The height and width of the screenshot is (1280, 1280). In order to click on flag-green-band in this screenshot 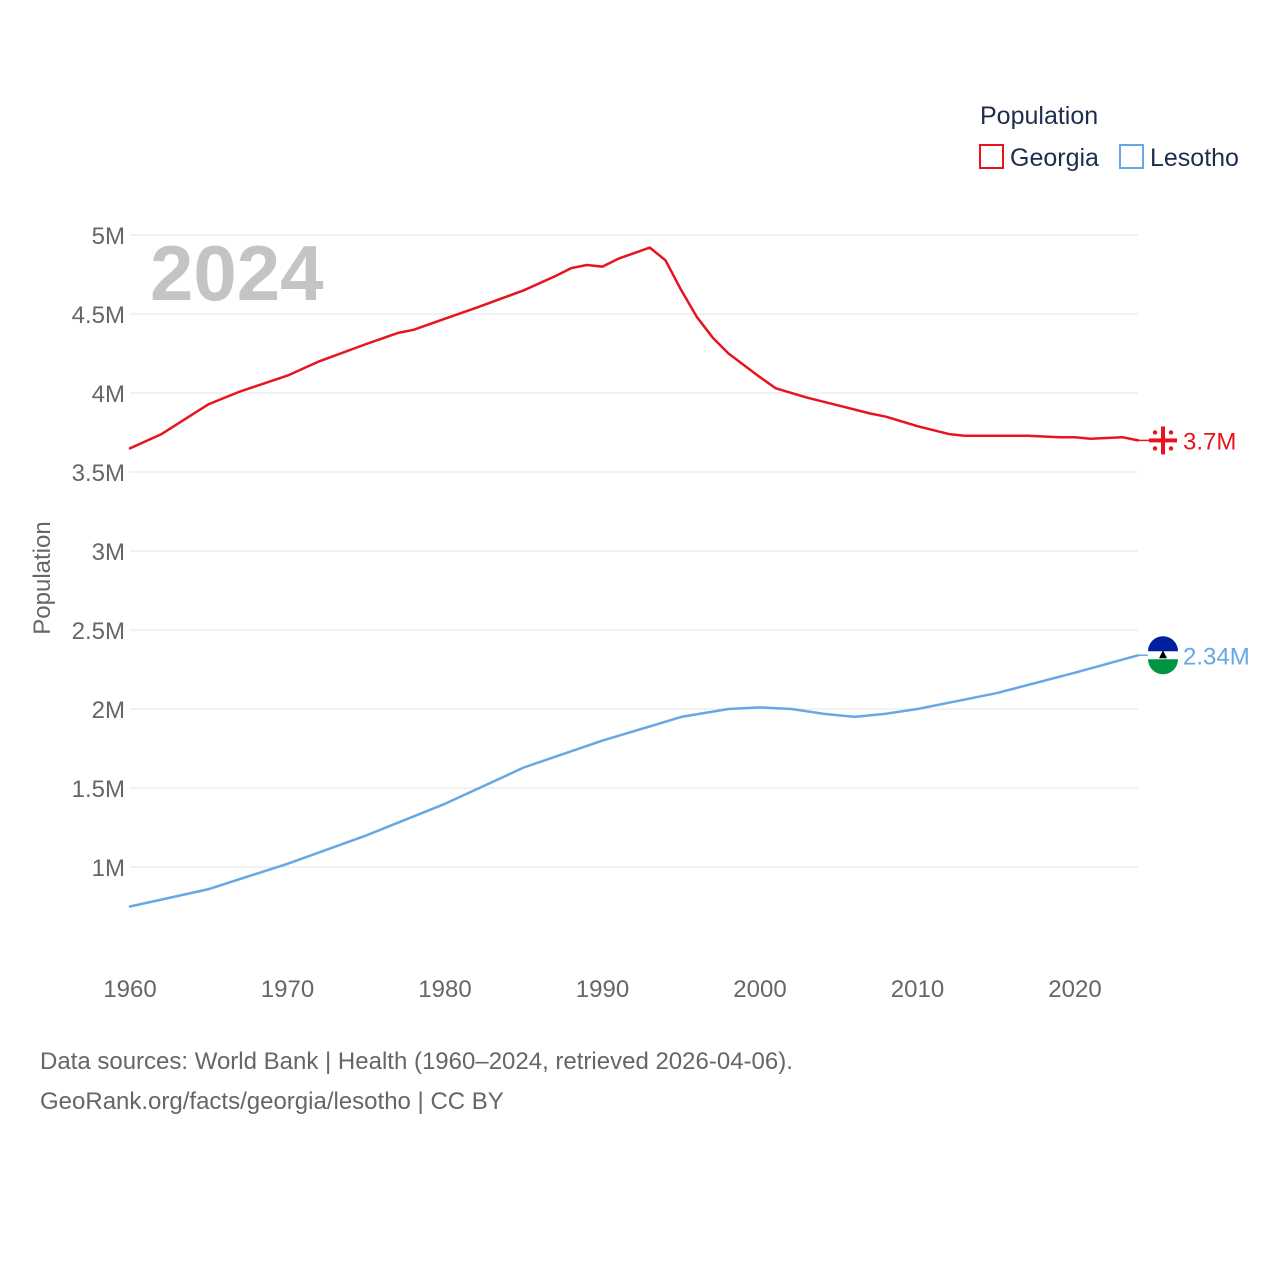, I will do `click(1163, 667)`.